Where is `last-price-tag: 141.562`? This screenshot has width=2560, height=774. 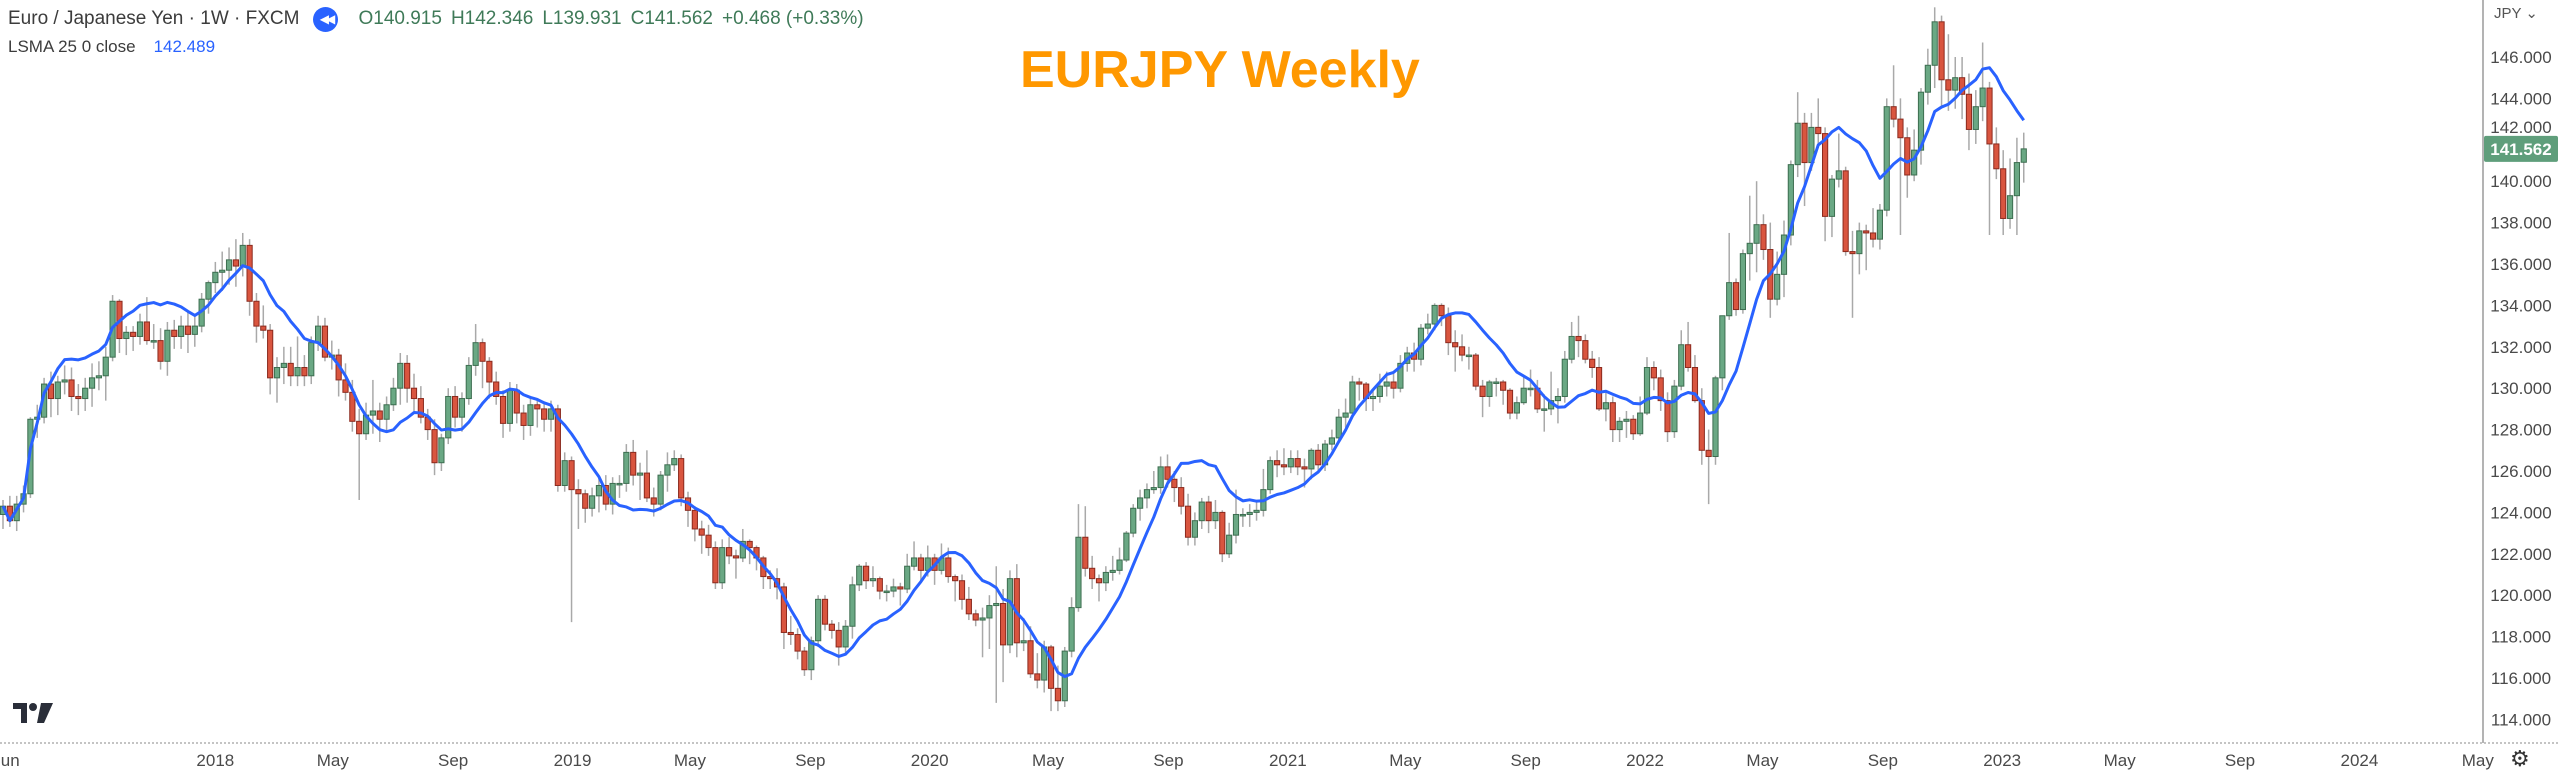
last-price-tag: 141.562 is located at coordinates (2521, 148).